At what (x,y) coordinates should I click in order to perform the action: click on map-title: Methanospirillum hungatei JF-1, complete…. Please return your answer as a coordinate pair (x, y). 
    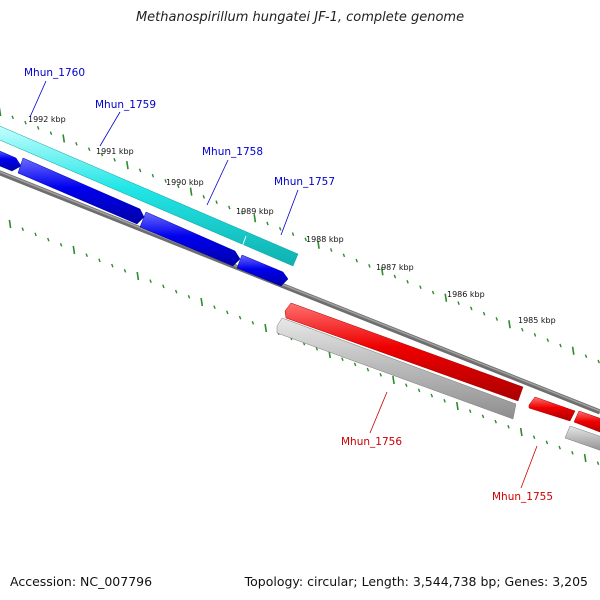
    Looking at the image, I should click on (300, 17).